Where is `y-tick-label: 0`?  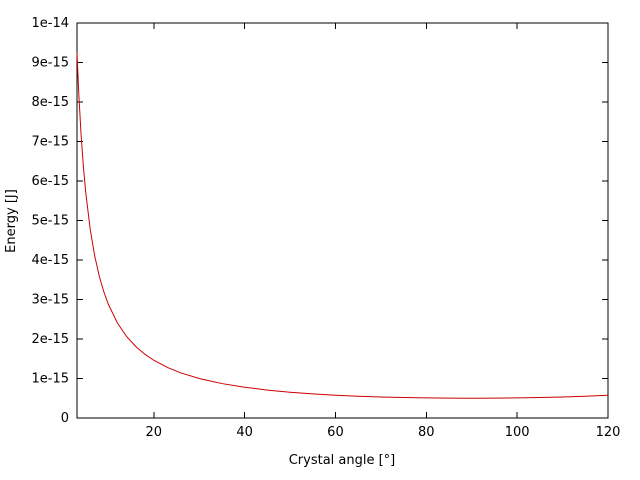 y-tick-label: 0 is located at coordinates (65, 418).